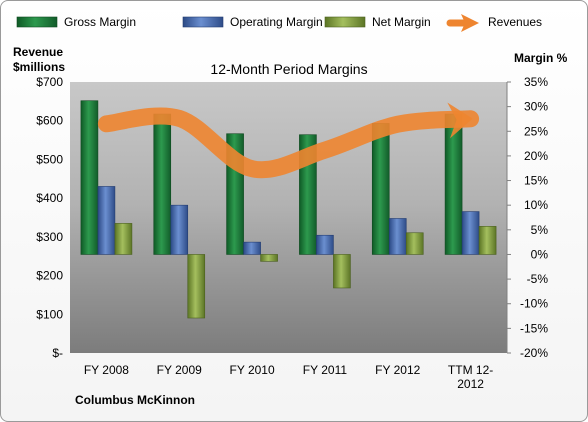 This screenshot has height=422, width=588. What do you see at coordinates (536, 82) in the screenshot?
I see `y-right-tick-label: 35%` at bounding box center [536, 82].